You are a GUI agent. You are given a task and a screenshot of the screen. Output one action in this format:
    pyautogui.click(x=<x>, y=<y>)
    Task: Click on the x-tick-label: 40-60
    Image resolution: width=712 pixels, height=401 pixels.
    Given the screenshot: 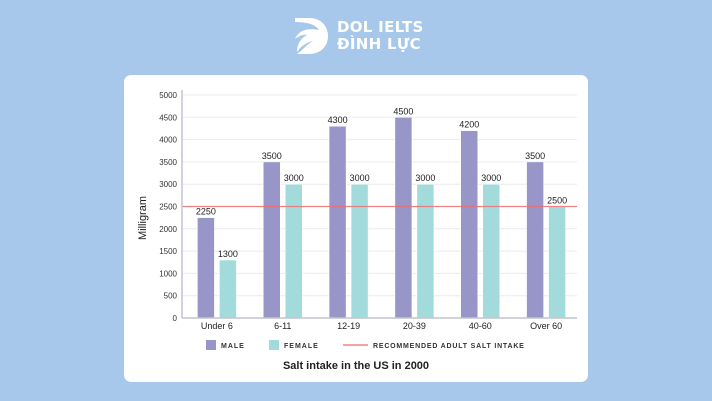 What is the action you would take?
    pyautogui.click(x=480, y=326)
    